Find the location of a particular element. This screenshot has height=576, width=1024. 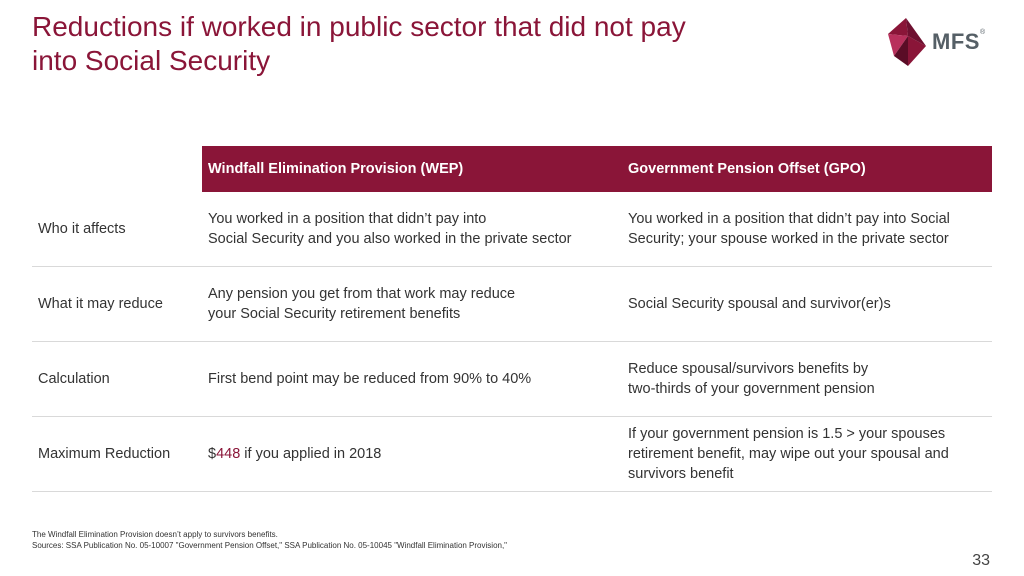

header-blank is located at coordinates (117, 169).